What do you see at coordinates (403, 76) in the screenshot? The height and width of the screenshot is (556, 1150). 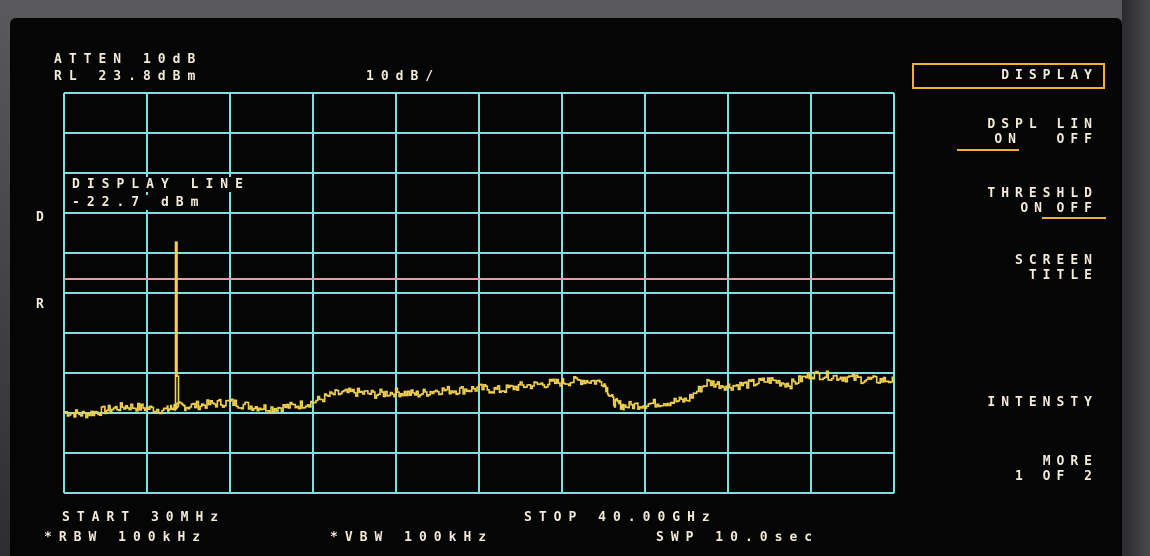 I see `scale-readout: 10dB/` at bounding box center [403, 76].